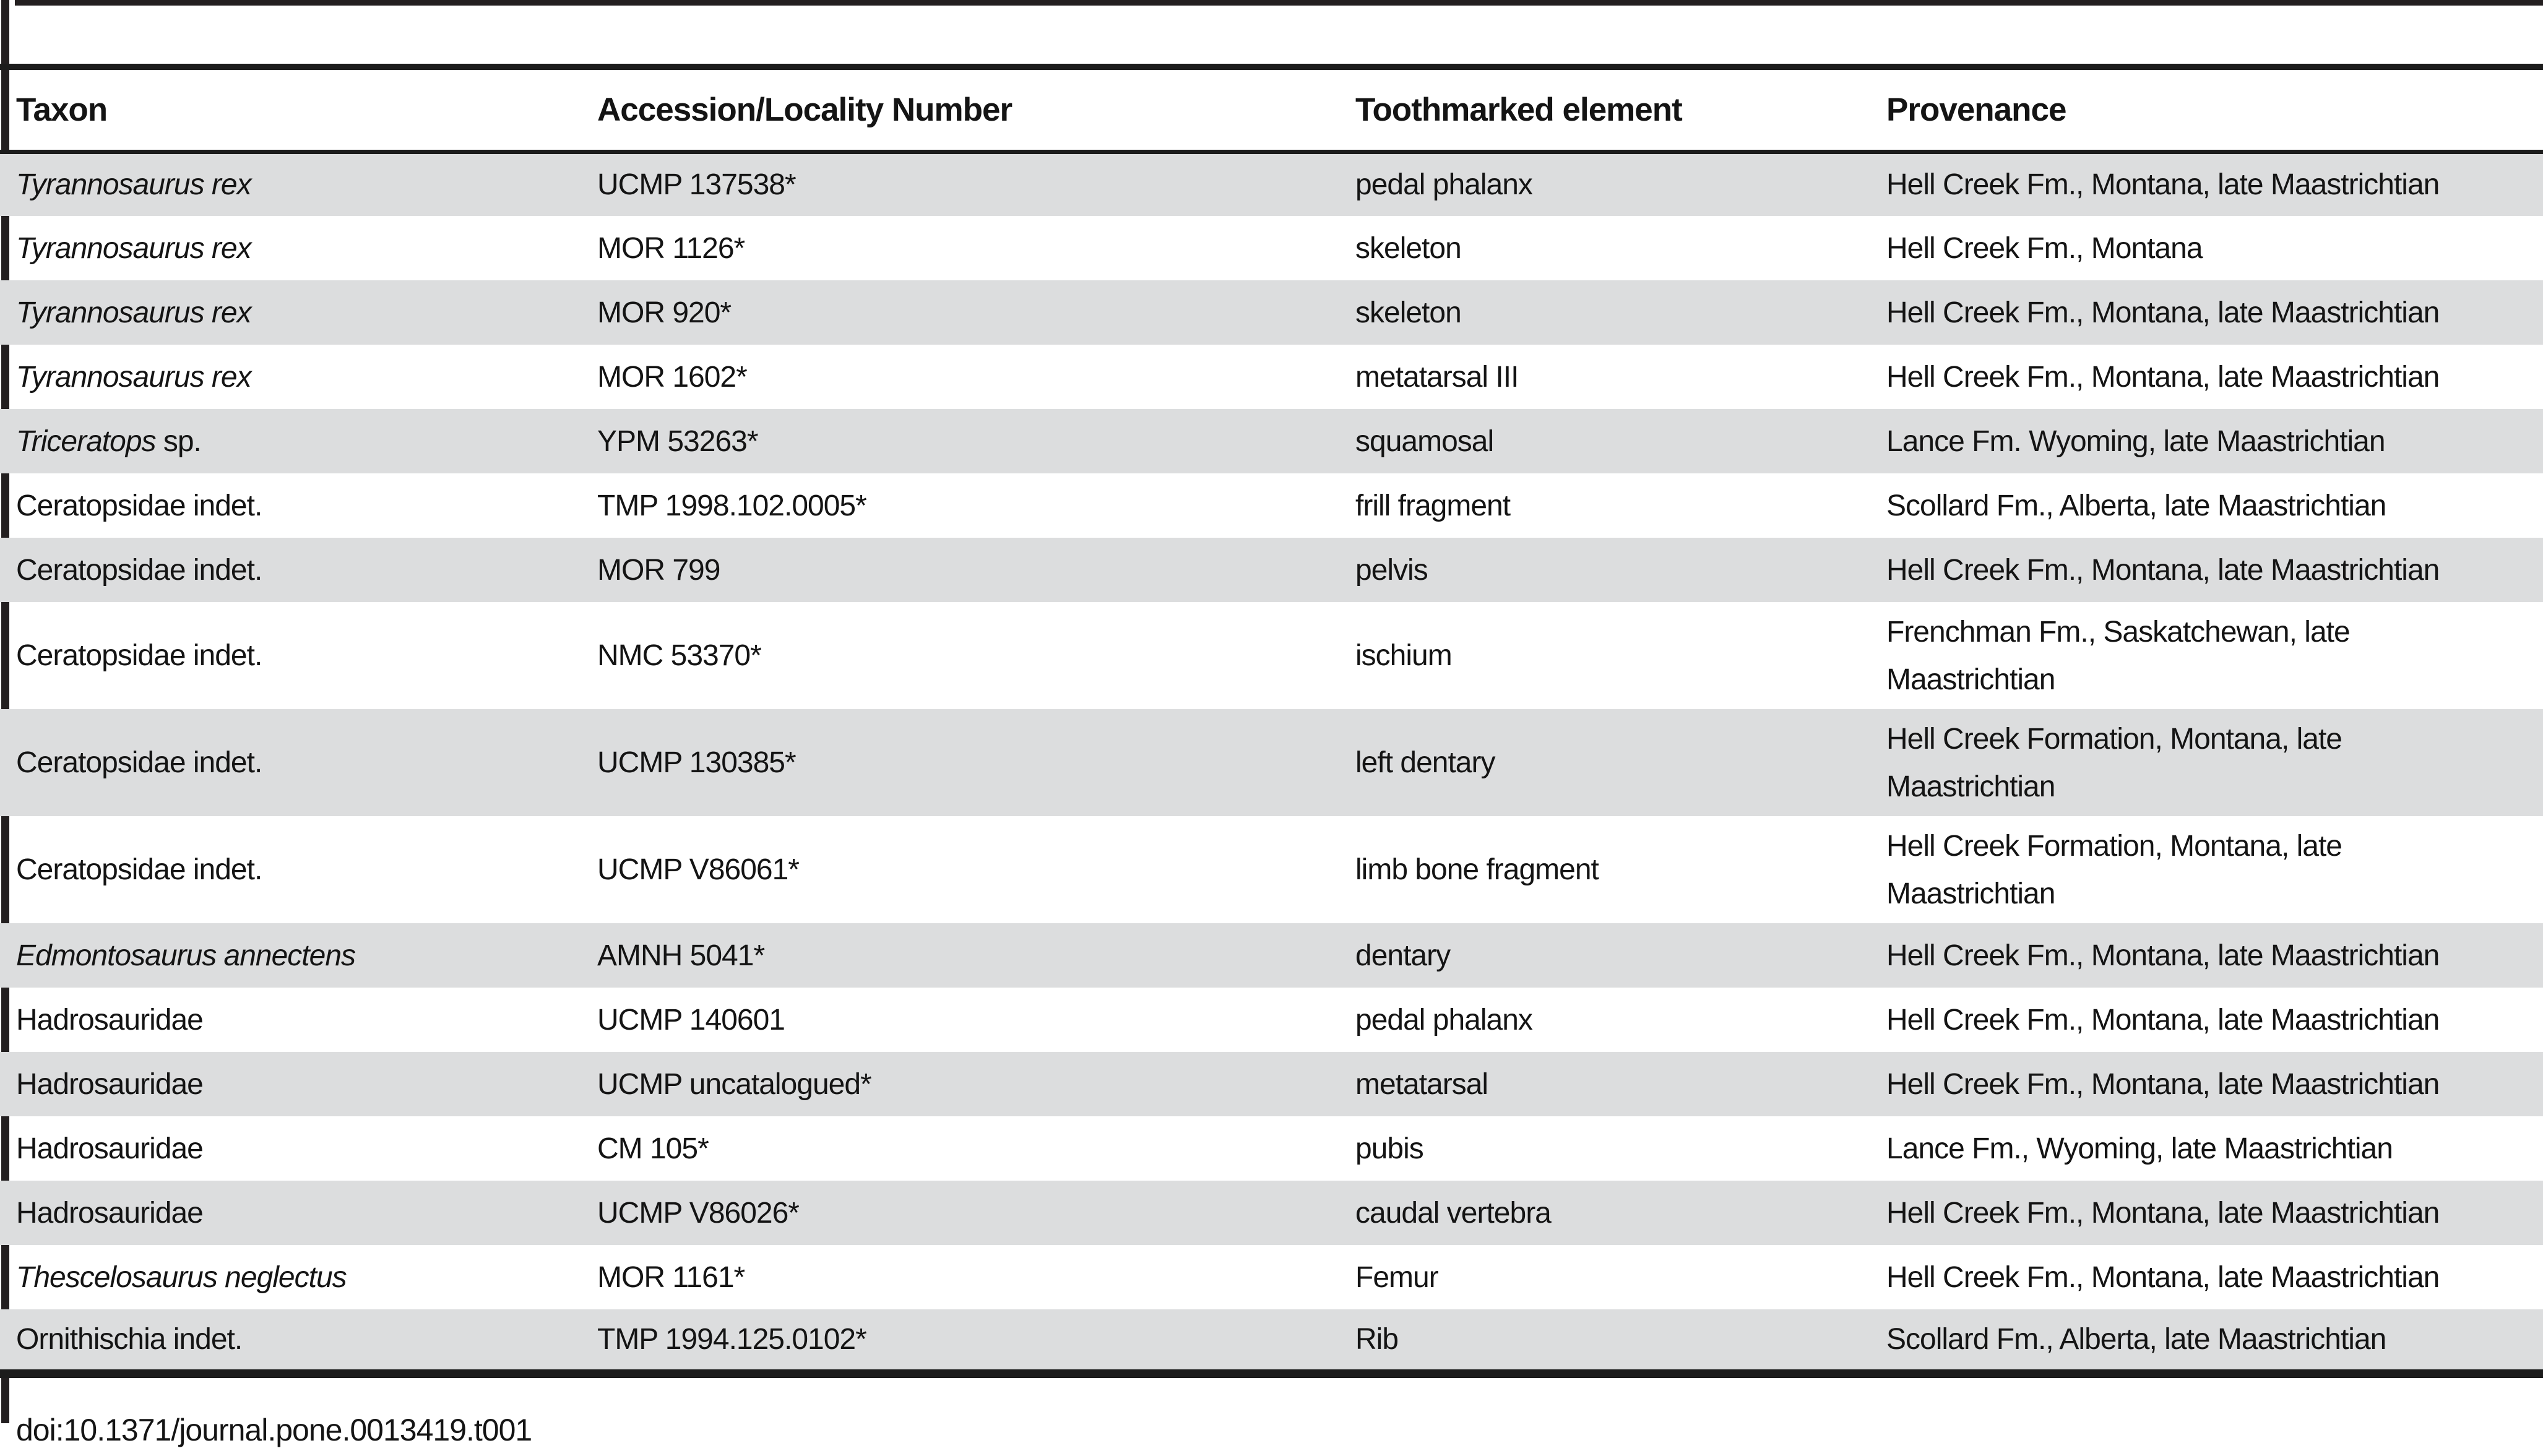 The image size is (2543, 1456). Describe the element at coordinates (664, 312) in the screenshot. I see `accession-cell: MOR 920*` at that location.